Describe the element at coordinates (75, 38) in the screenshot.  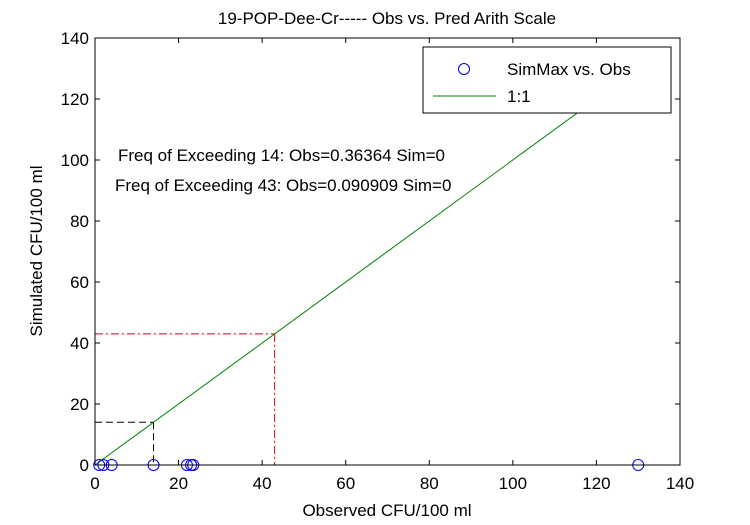
I see `y-tick-label: 140` at that location.